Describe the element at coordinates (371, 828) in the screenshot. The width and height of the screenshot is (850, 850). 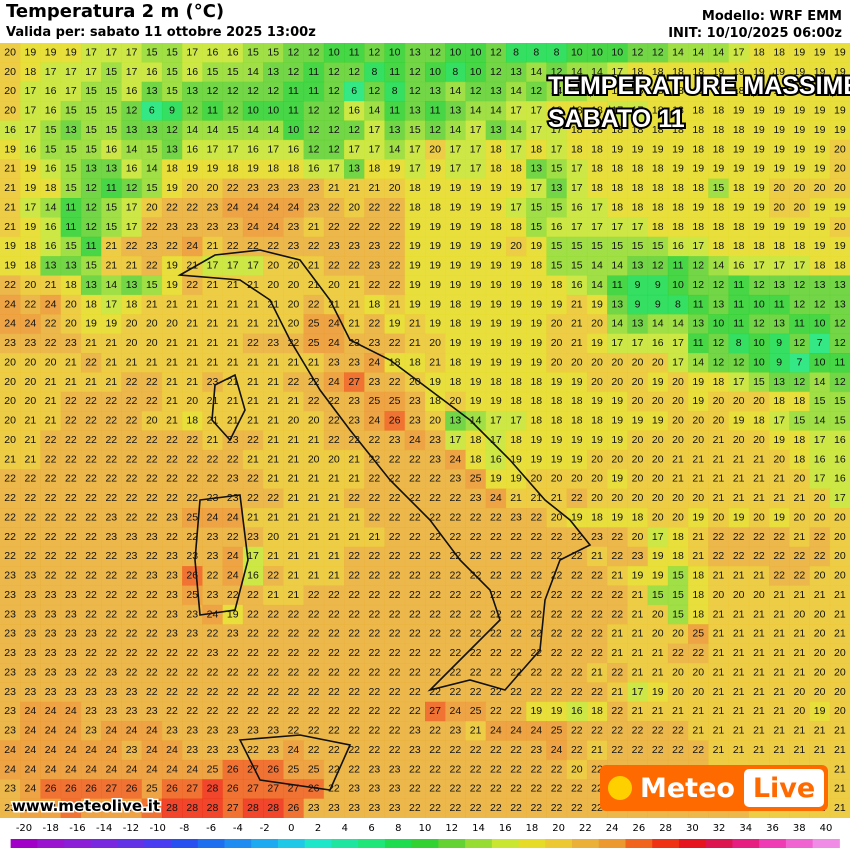
I see `colorbar-label: 6` at that location.